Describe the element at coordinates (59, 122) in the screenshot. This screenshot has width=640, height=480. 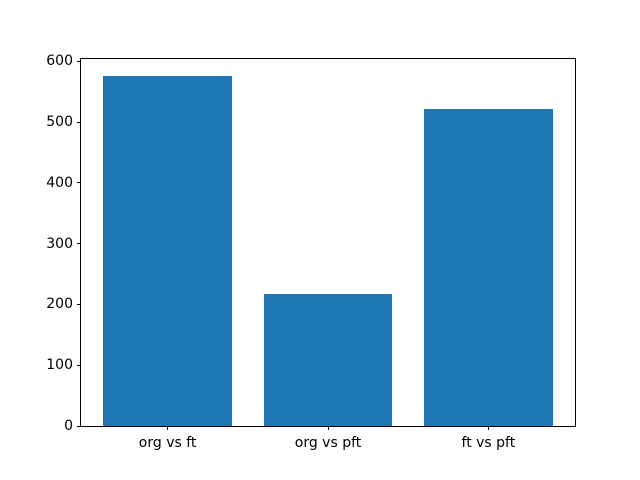
I see `y-tick-label: 500` at that location.